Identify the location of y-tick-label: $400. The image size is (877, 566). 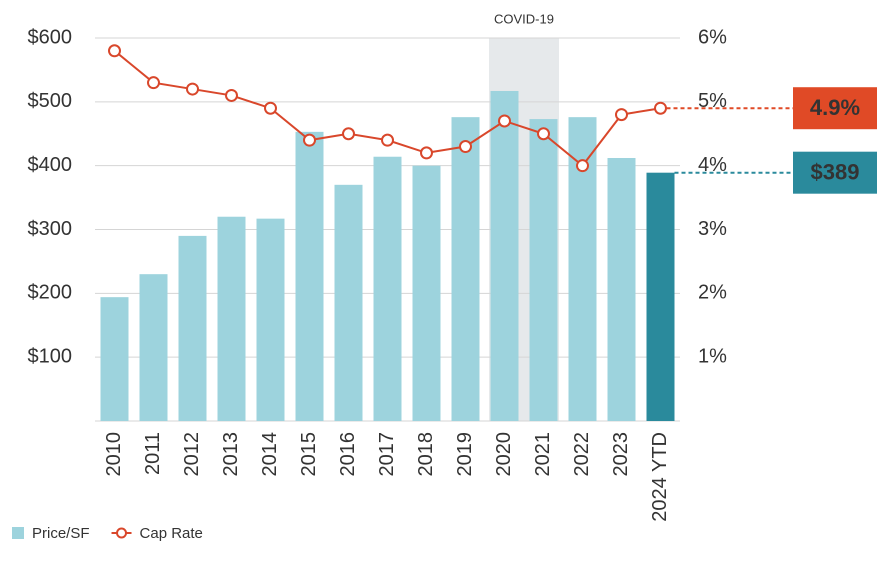
(50, 165).